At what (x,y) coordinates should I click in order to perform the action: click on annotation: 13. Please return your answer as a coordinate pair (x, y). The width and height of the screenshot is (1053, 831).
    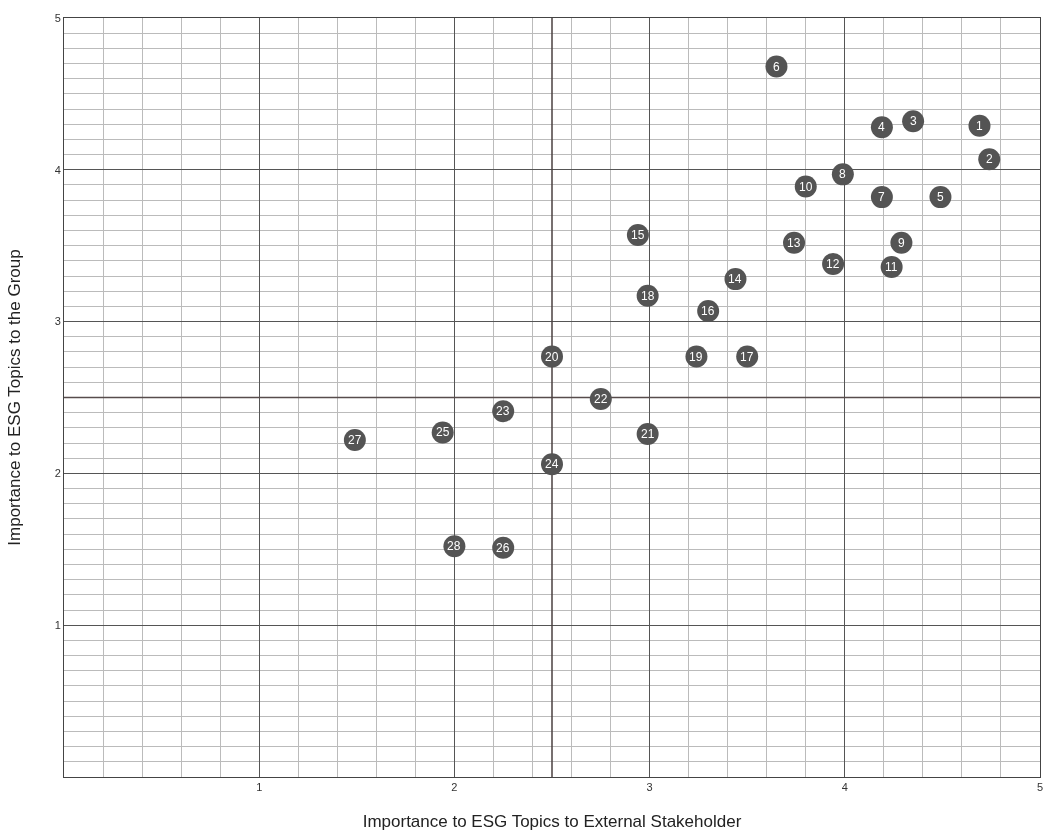
    Looking at the image, I should click on (794, 243).